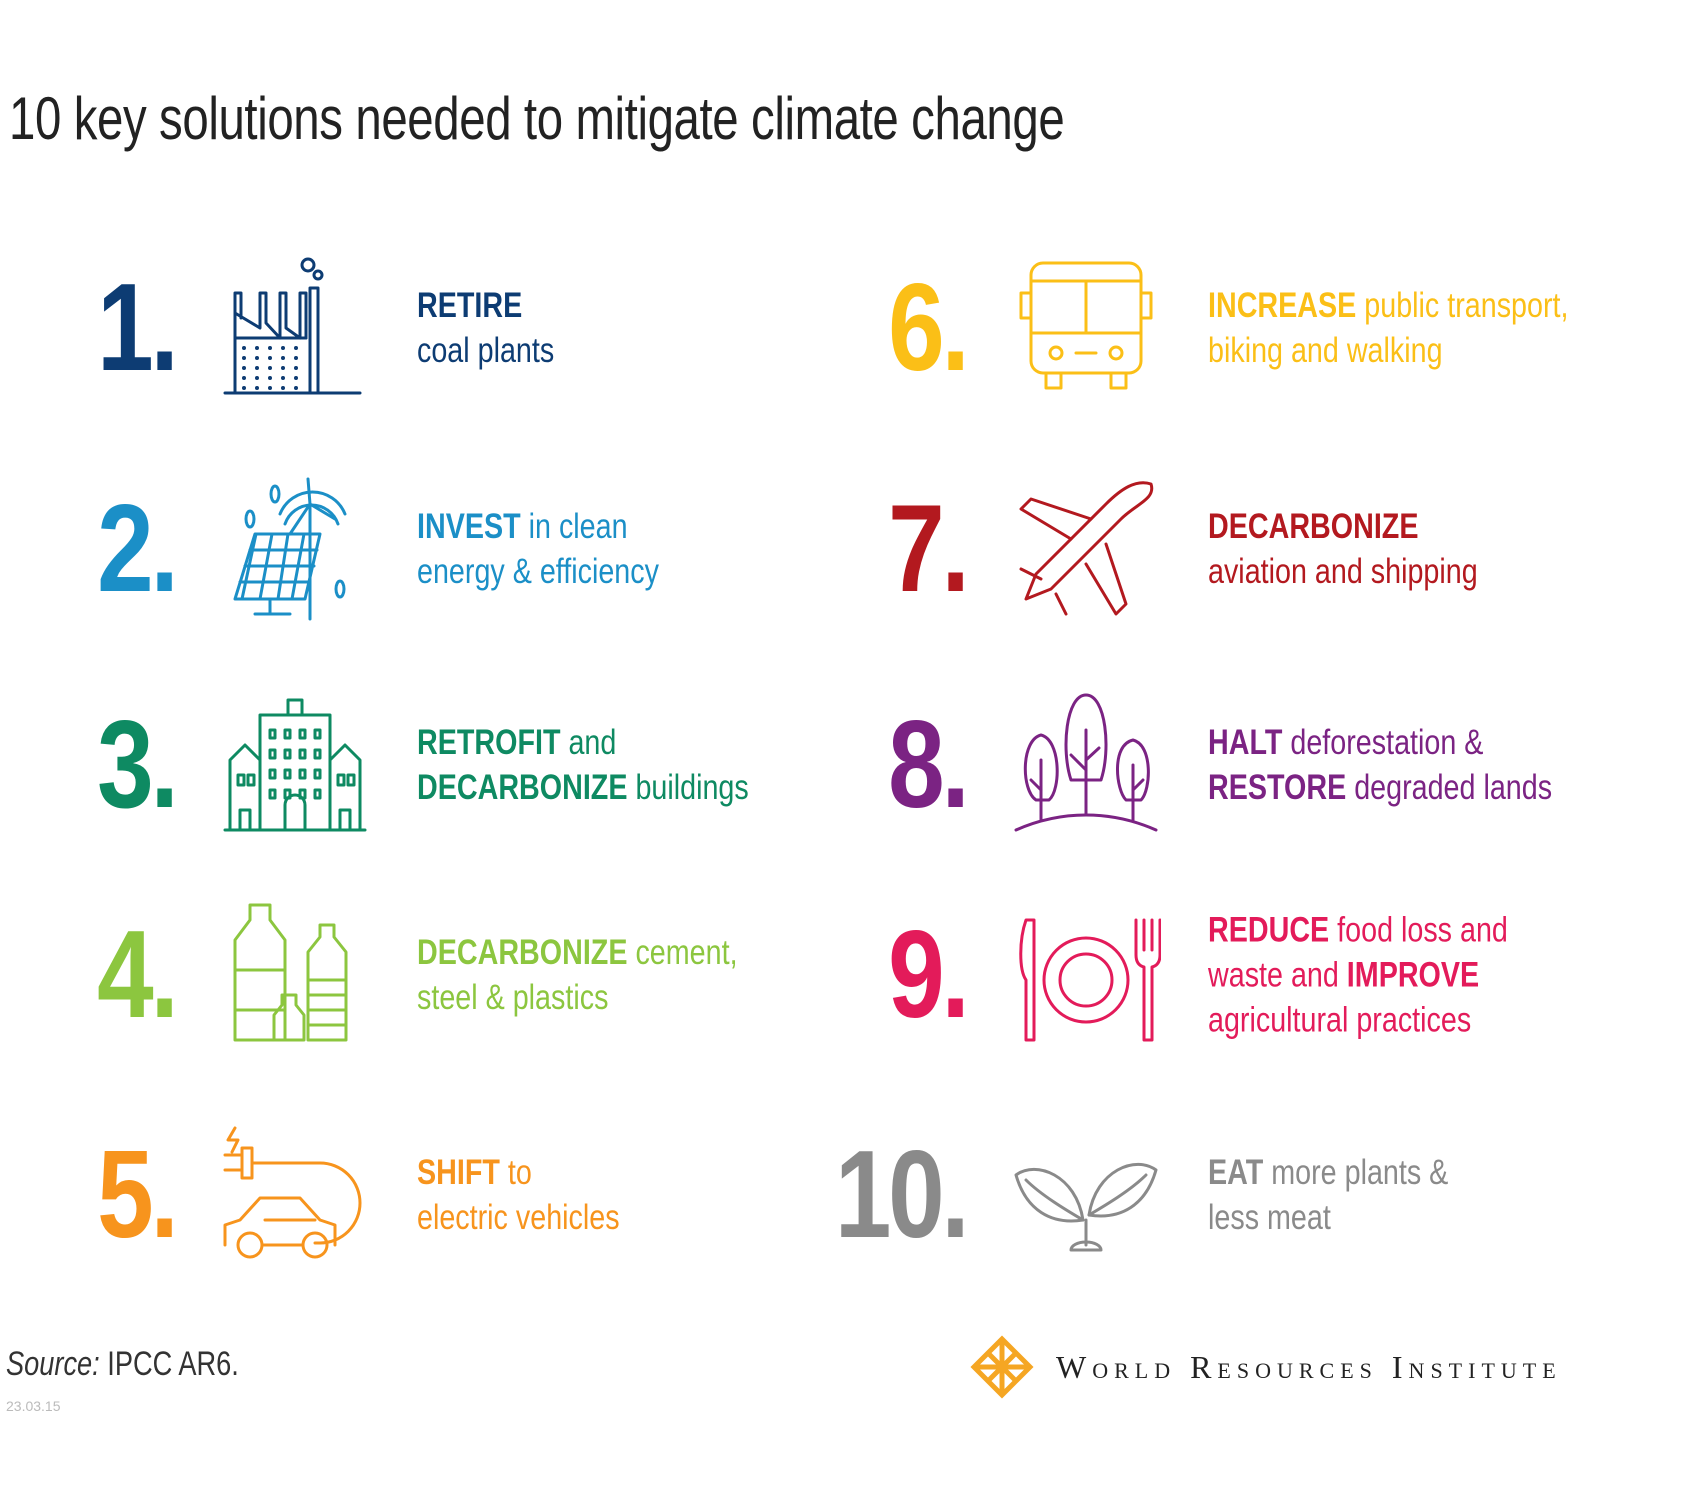 The image size is (1688, 1501). Describe the element at coordinates (1086, 328) in the screenshot. I see `bus-icon` at that location.